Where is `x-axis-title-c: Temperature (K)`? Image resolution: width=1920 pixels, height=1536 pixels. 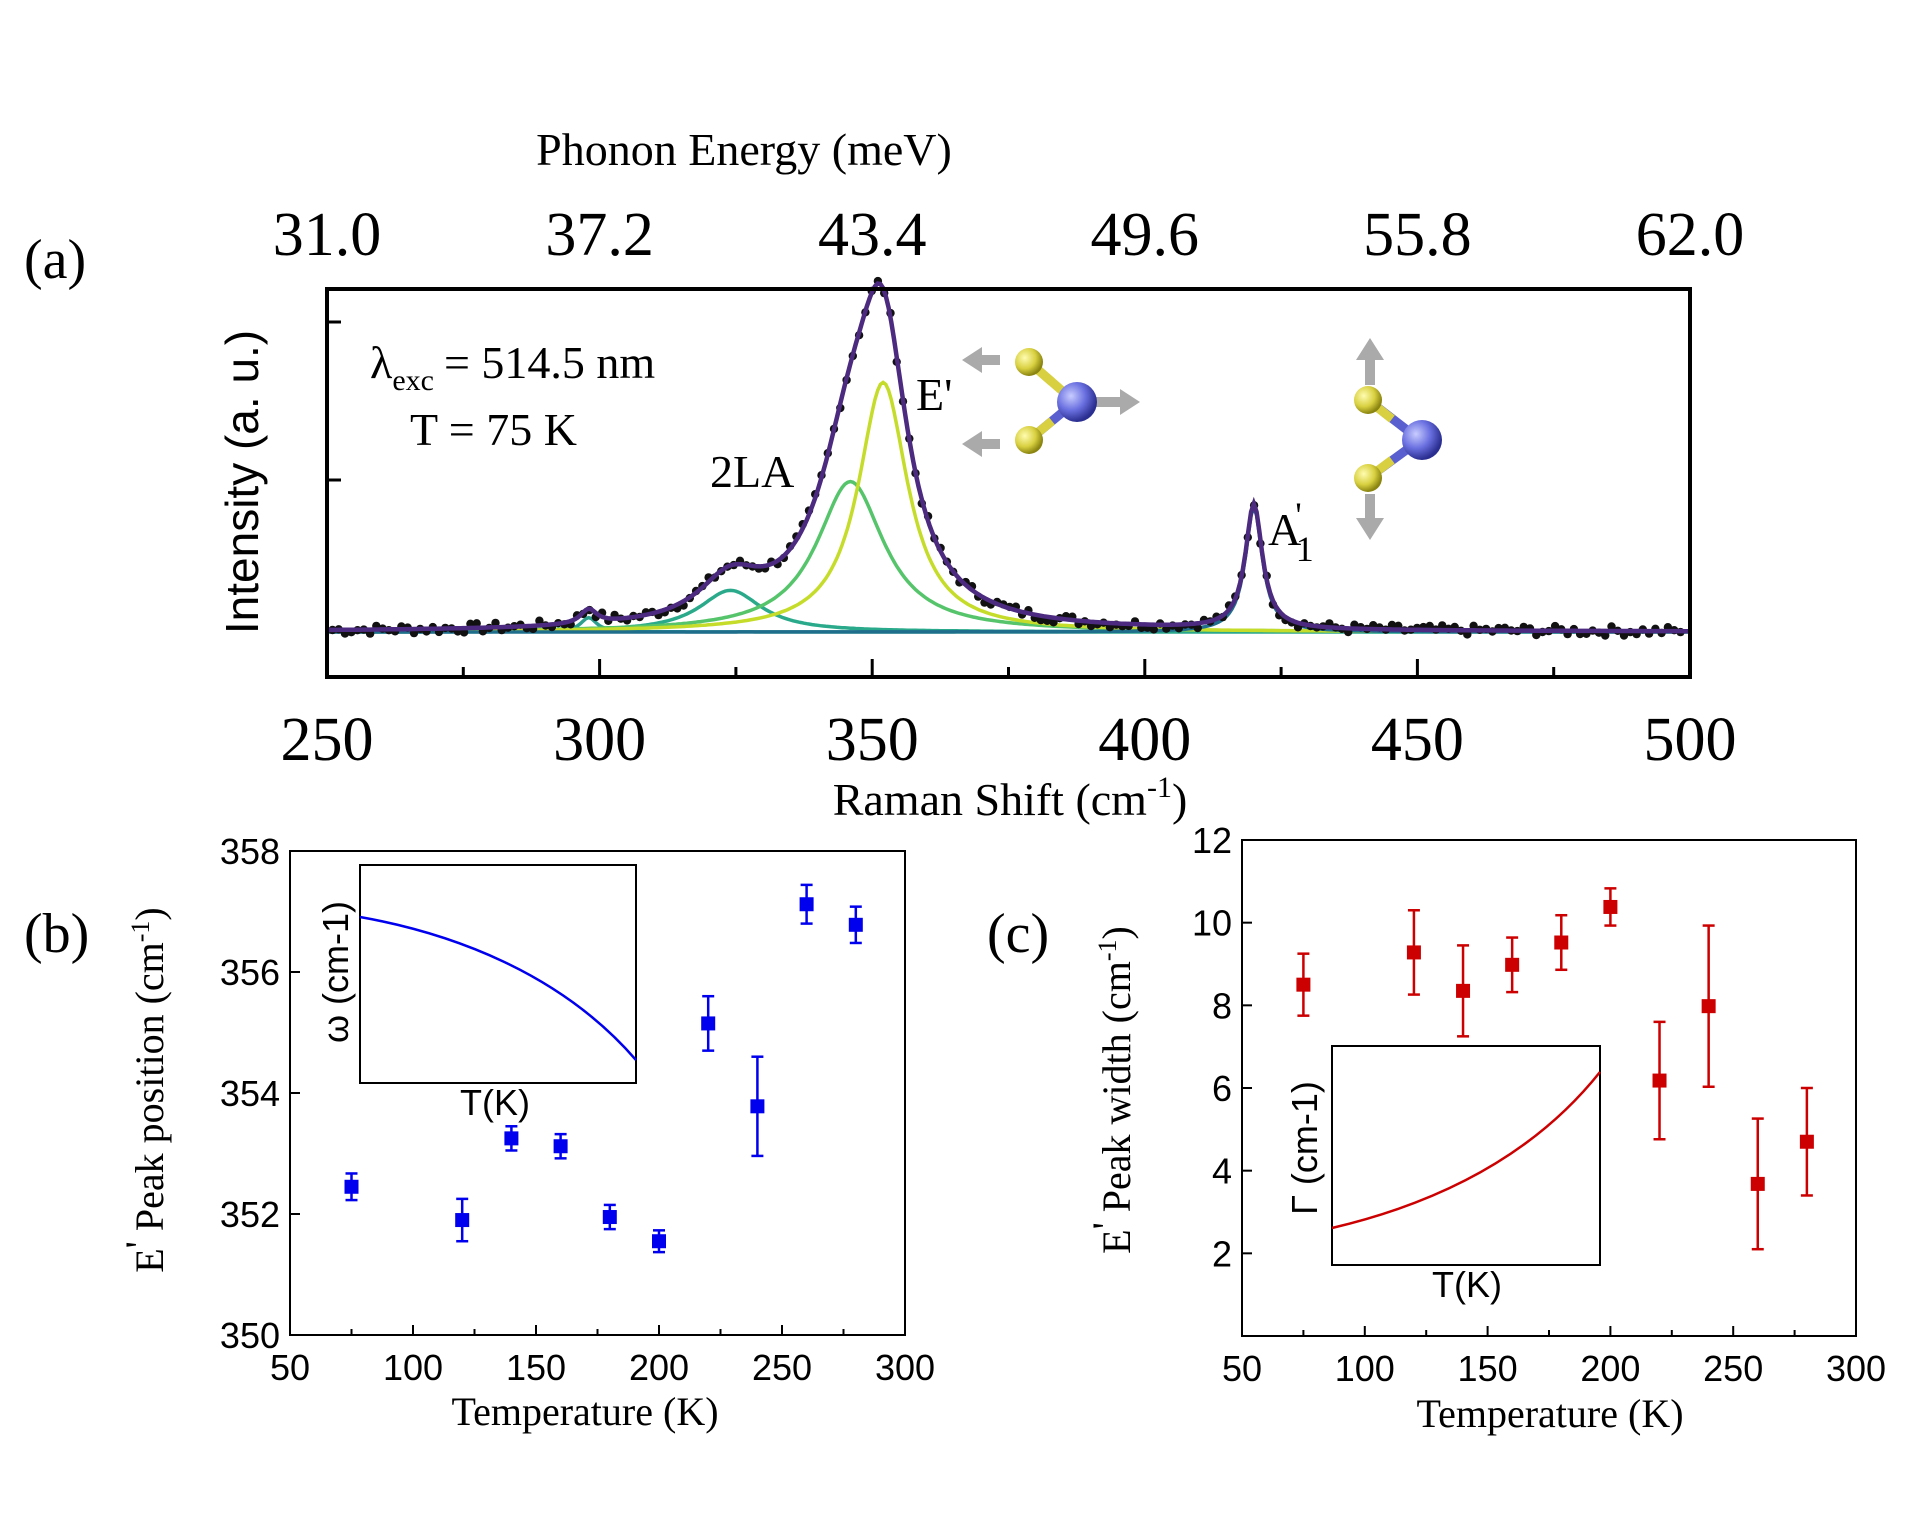 x-axis-title-c: Temperature (K) is located at coordinates (1549, 1413).